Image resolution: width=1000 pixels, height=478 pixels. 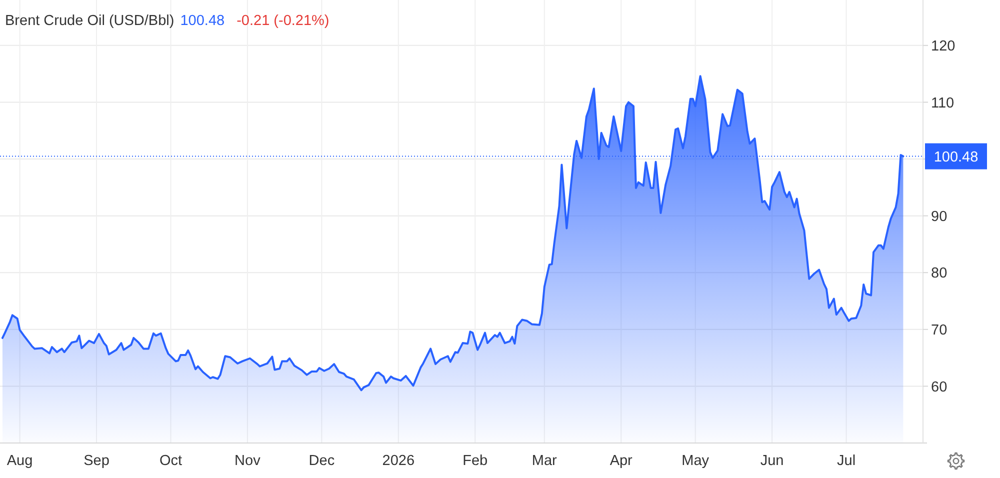 What do you see at coordinates (956, 157) in the screenshot?
I see `ref-line-label: 100.48` at bounding box center [956, 157].